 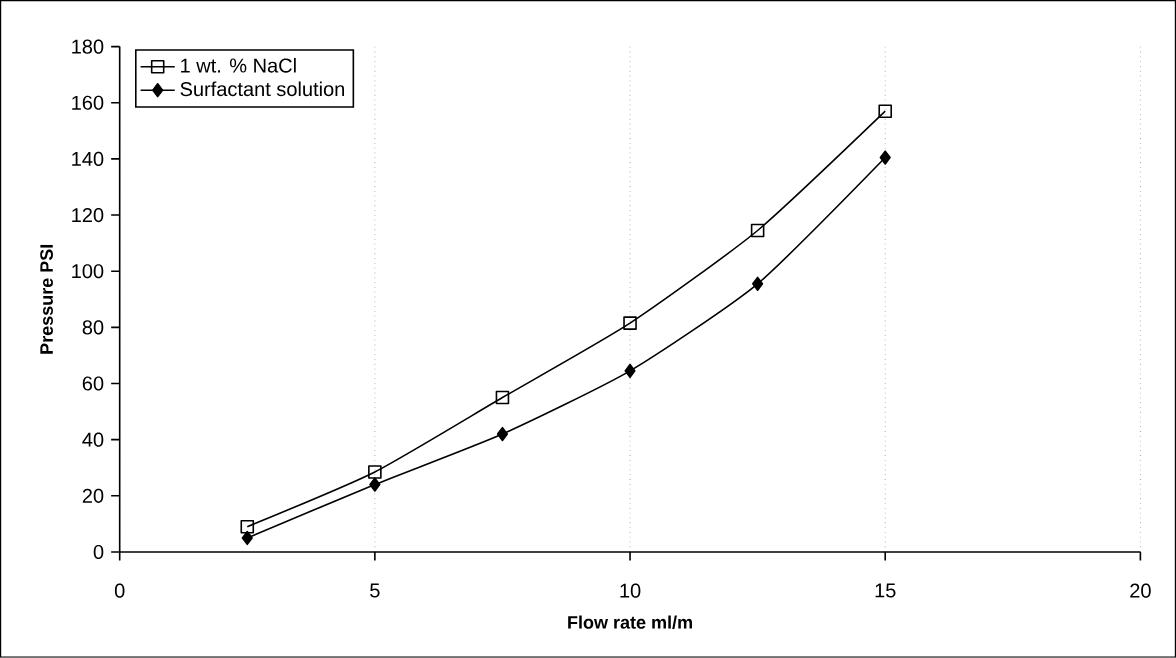 What do you see at coordinates (93, 439) in the screenshot?
I see `y-tick-label: 40` at bounding box center [93, 439].